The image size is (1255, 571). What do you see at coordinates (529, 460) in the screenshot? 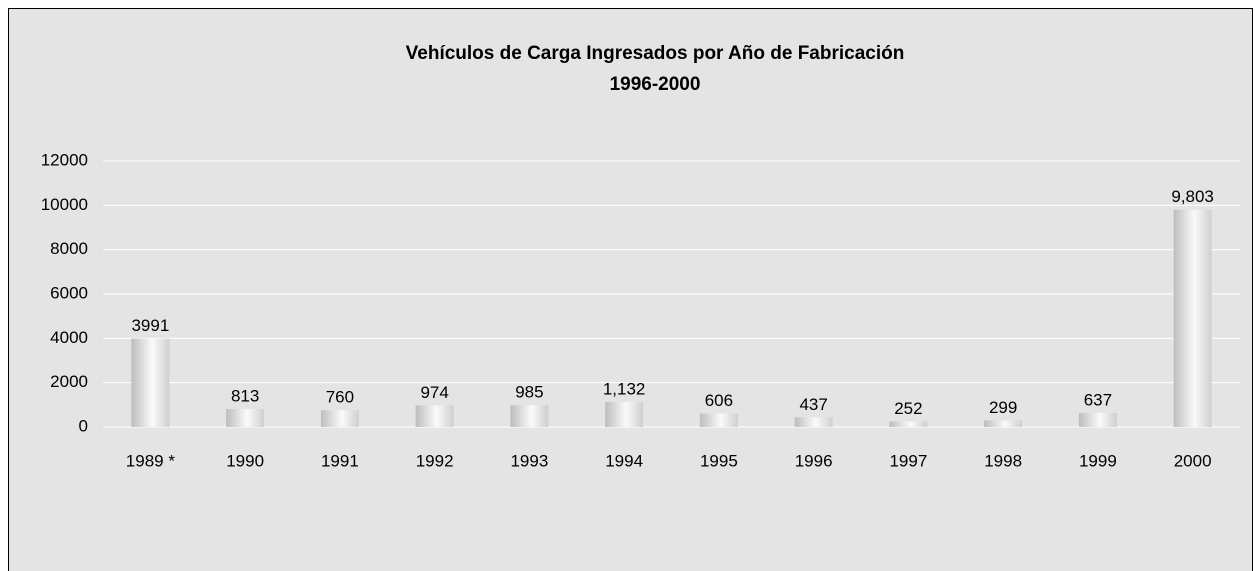
I see `x-tick-label: 1993` at bounding box center [529, 460].